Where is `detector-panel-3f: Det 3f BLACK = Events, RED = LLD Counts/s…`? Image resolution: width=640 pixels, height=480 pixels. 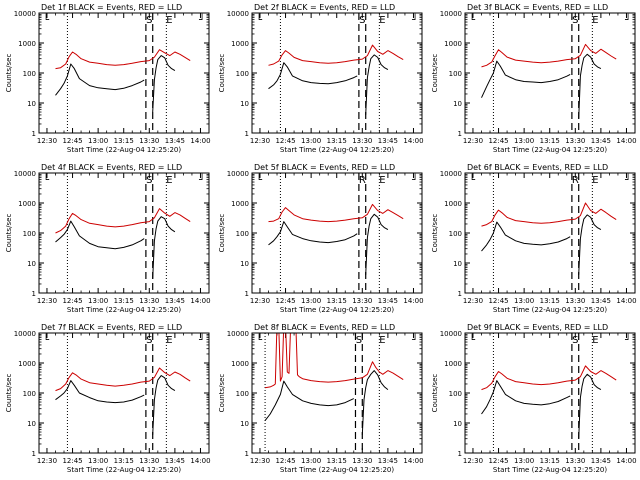 detector-panel-3f: Det 3f BLACK = Events, RED = LLD Counts/s… is located at coordinates (534, 78).